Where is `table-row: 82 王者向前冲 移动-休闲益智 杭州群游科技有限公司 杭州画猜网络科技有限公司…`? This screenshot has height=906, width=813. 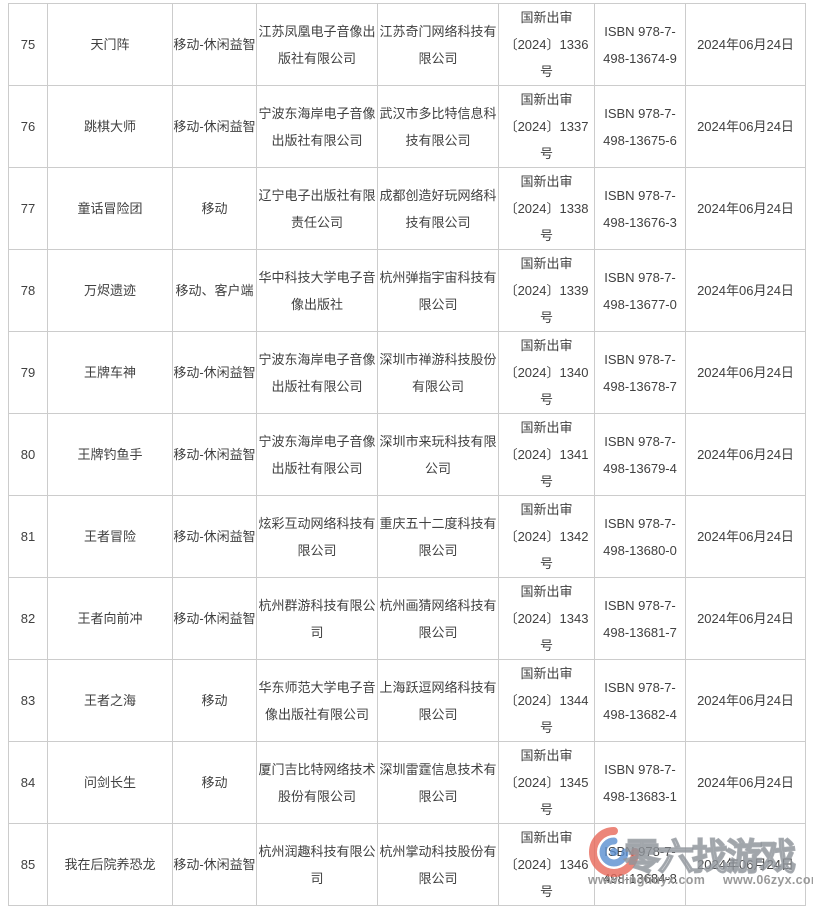
table-row: 82 王者向前冲 移动-休闲益智 杭州群游科技有限公司 杭州画猜网络科技有限公司… is located at coordinates (407, 618).